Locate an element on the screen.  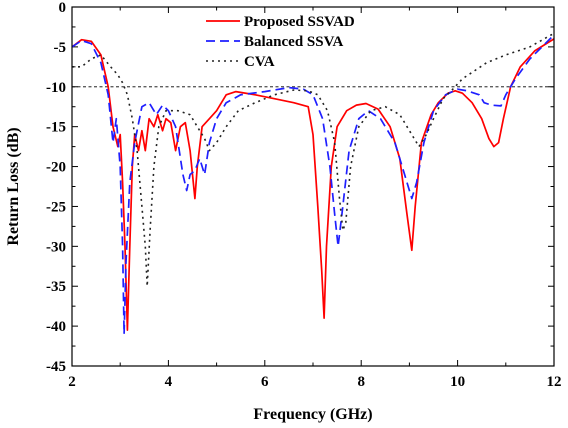
legend: Proposed SSVAD Balanced SSVA CVA is located at coordinates (280, 42).